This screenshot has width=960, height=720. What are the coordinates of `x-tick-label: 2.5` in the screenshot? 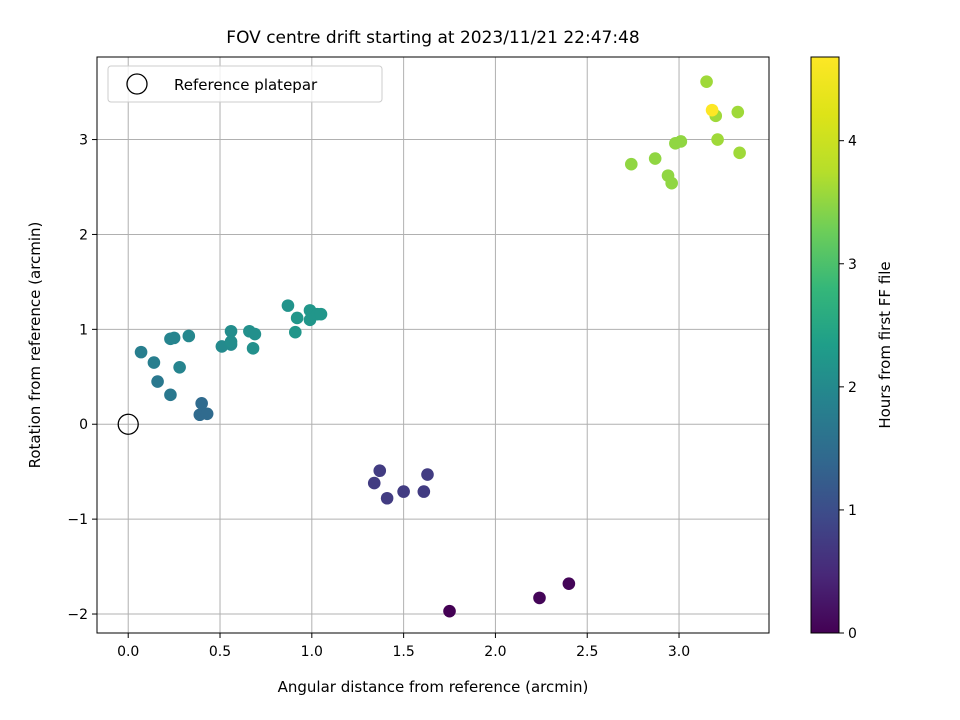 It's located at (587, 652).